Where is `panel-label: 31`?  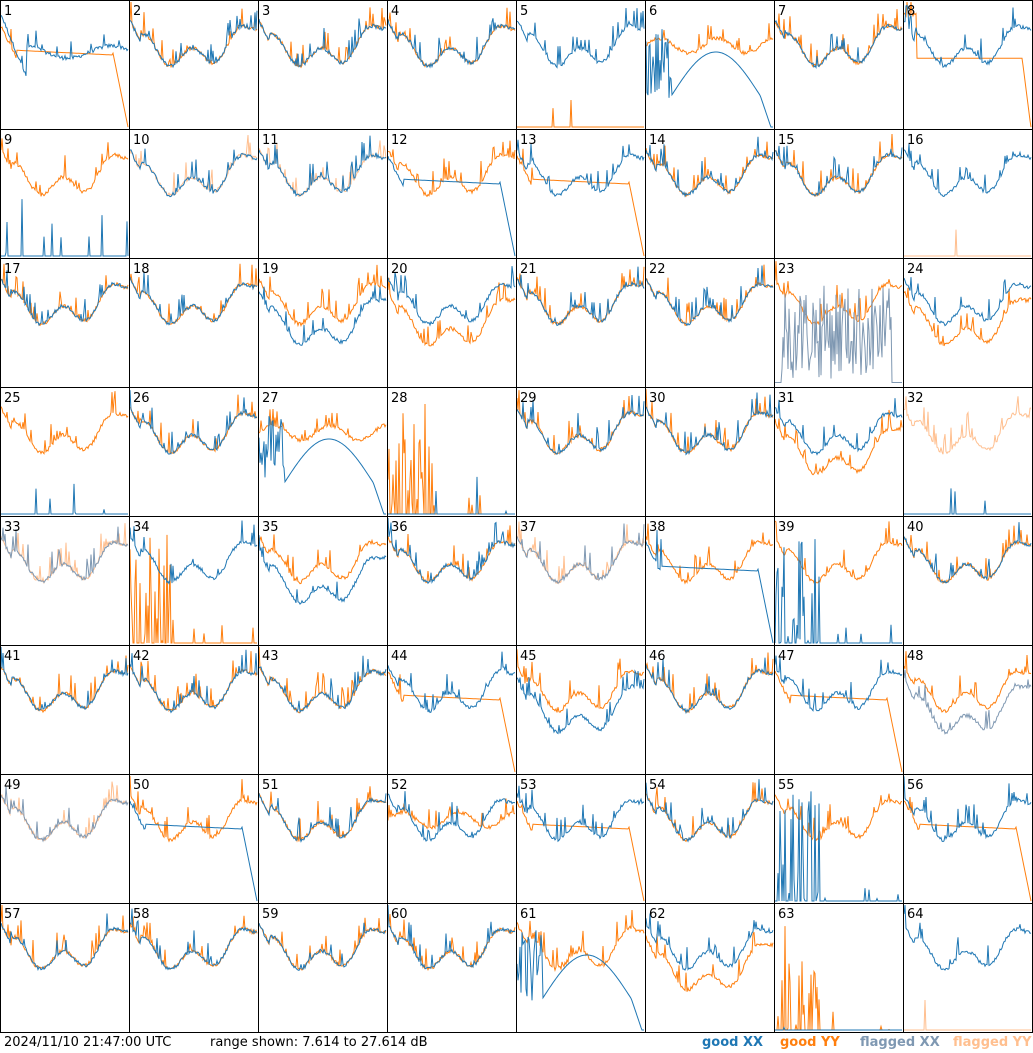 panel-label: 31 is located at coordinates (786, 398).